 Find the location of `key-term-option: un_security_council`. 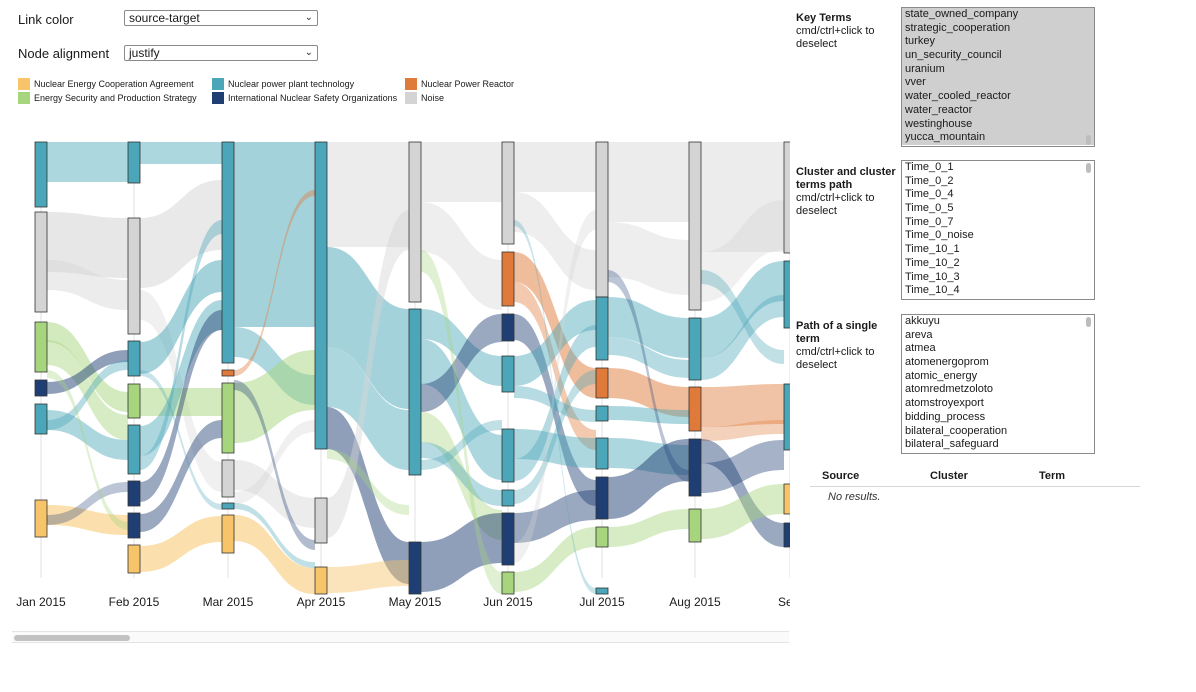

key-term-option: un_security_council is located at coordinates (998, 56).